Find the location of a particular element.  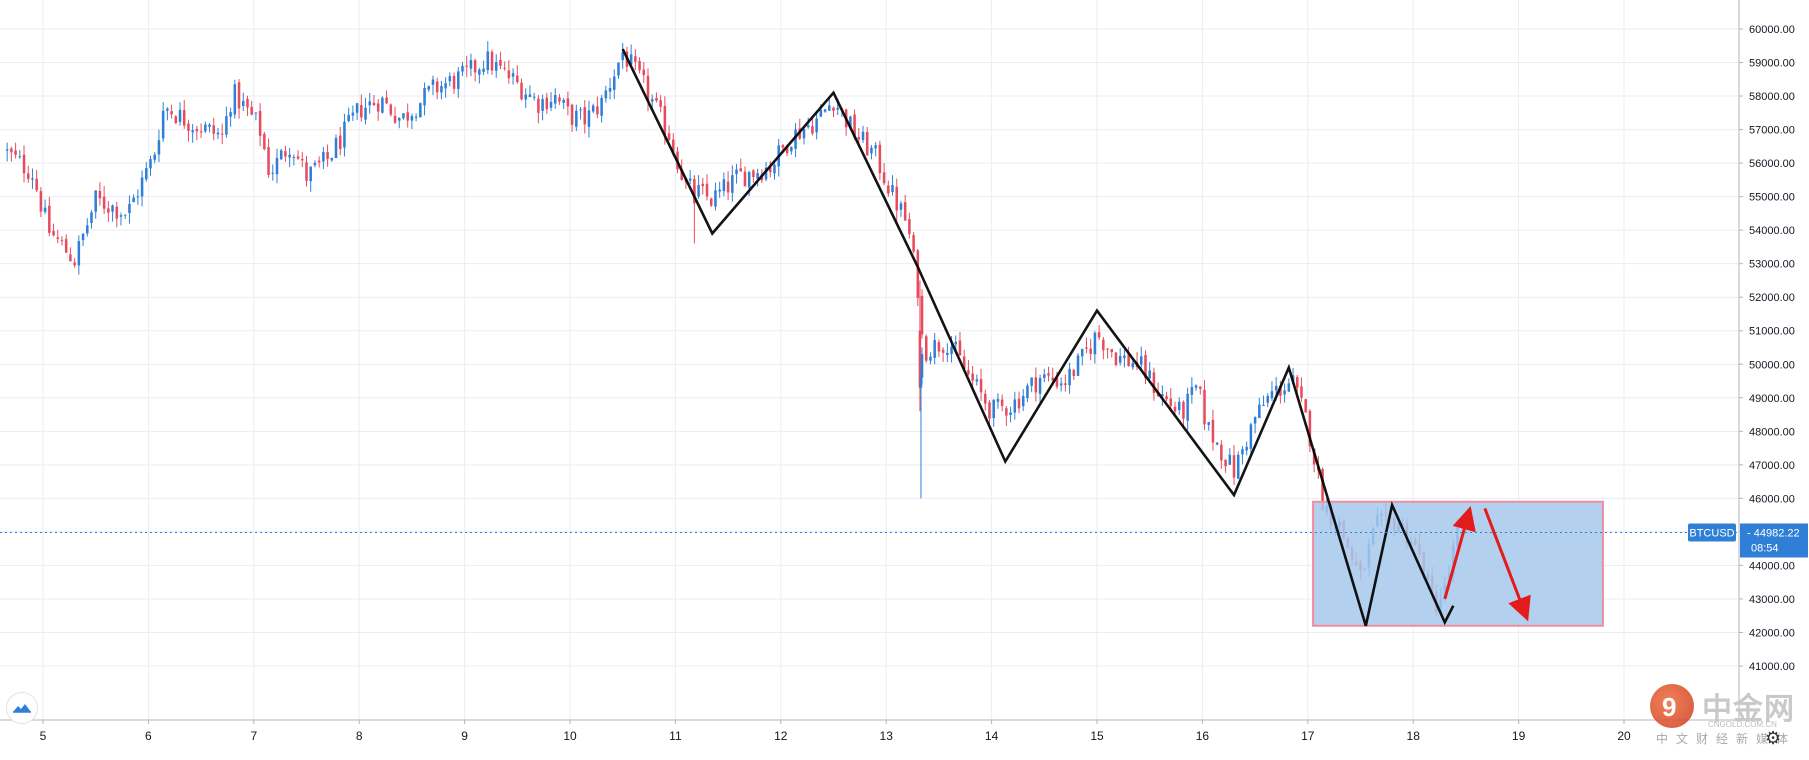

y-tick-label: 58000.00 is located at coordinates (1772, 97).